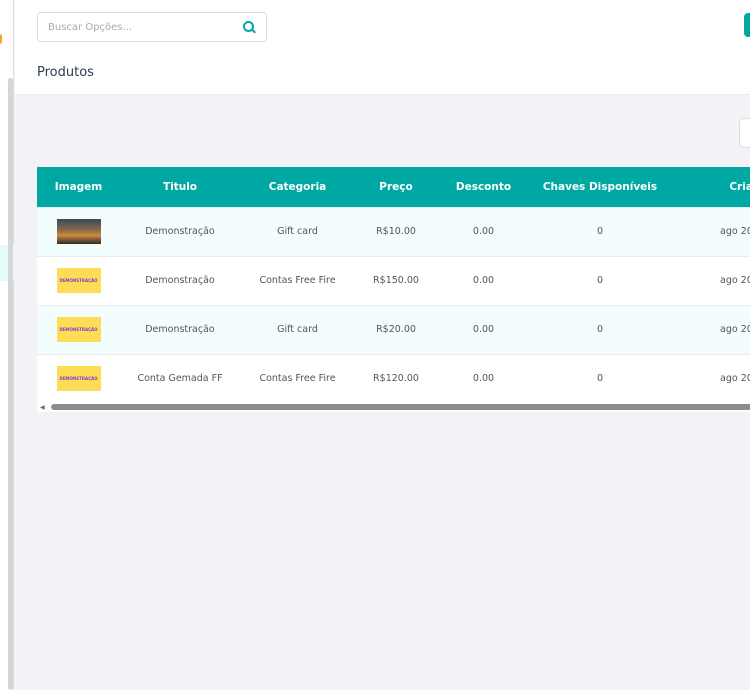 This screenshot has width=750, height=690. I want to click on column-header: Preço, so click(396, 187).